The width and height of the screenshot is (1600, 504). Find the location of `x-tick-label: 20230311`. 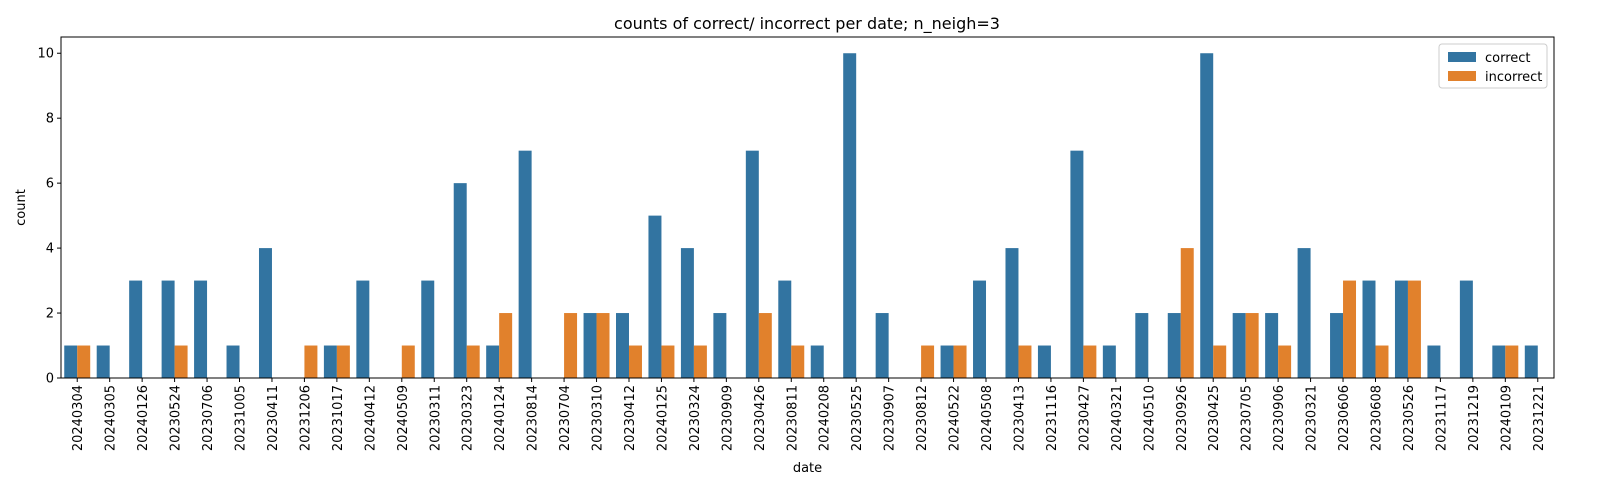

x-tick-label: 20230311 is located at coordinates (435, 418).